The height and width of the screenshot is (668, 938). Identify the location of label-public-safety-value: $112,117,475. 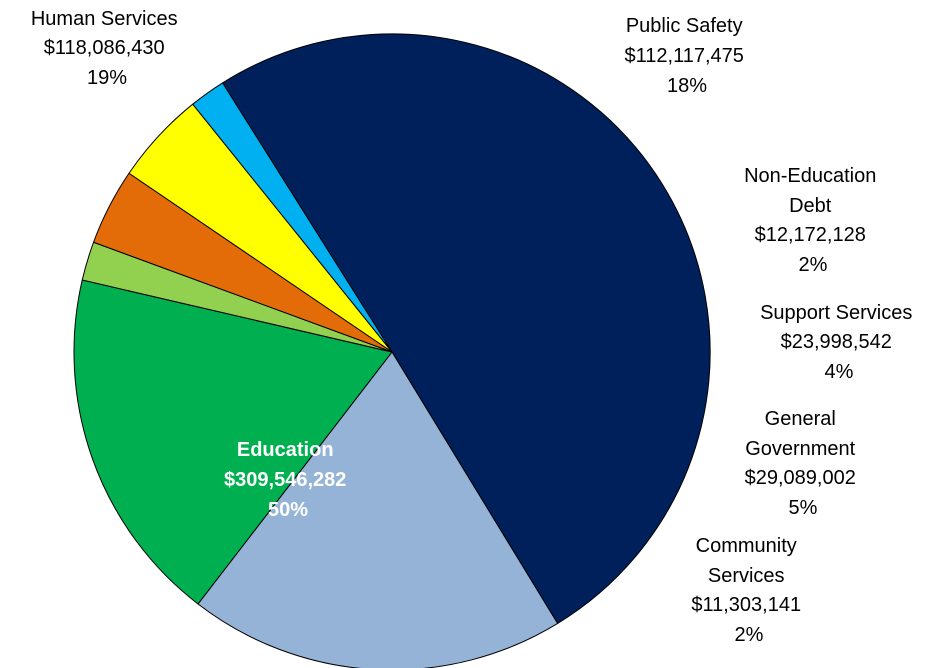
(684, 56).